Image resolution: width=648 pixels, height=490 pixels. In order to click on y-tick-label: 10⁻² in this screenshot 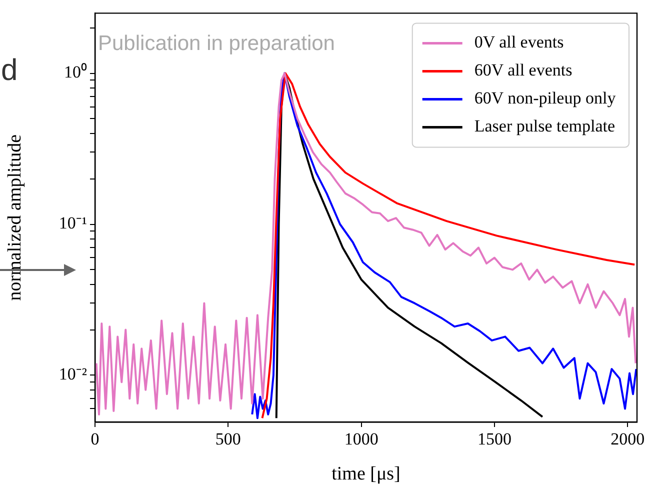, I will do `click(72, 374)`.